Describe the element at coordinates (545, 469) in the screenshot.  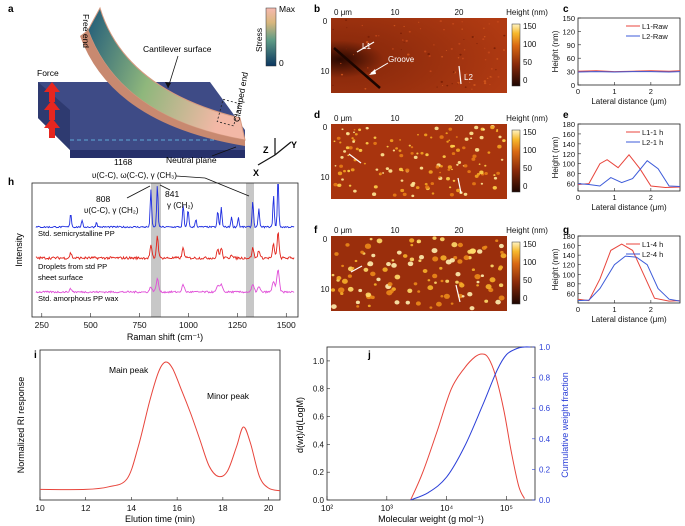
I see `chart-j-y2tick-label: 0.2` at that location.